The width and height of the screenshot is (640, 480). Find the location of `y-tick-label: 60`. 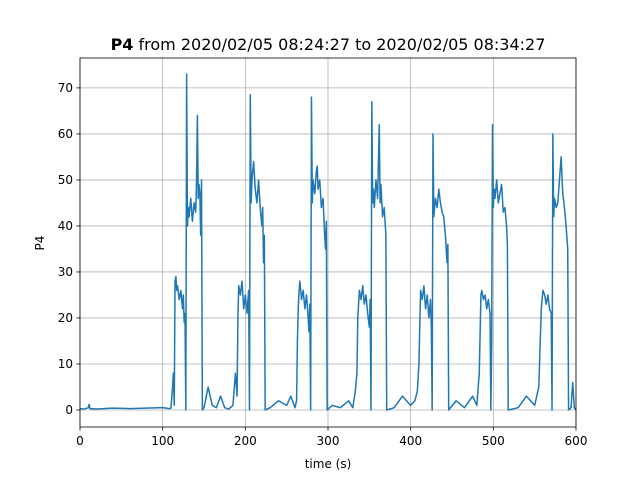

y-tick-label: 60 is located at coordinates (65, 134).